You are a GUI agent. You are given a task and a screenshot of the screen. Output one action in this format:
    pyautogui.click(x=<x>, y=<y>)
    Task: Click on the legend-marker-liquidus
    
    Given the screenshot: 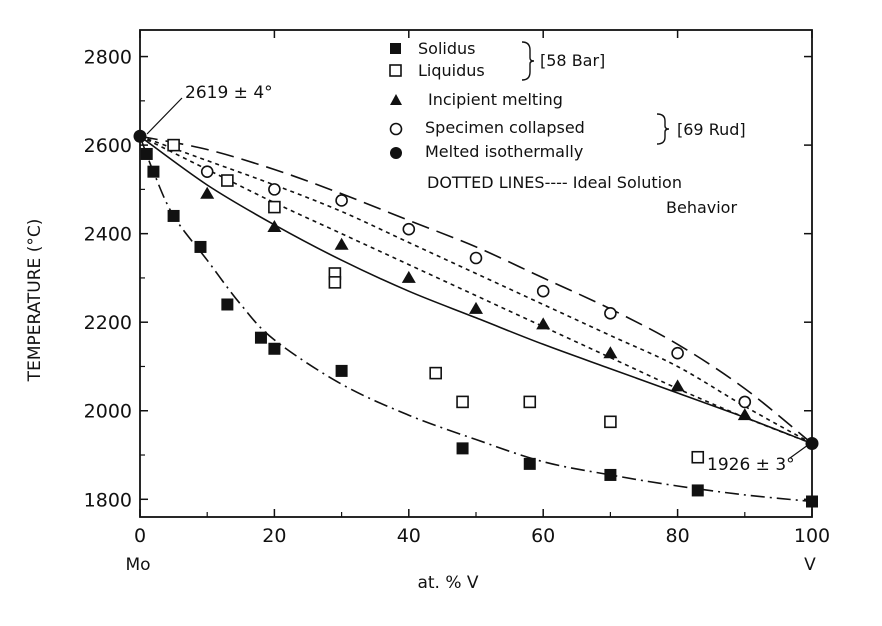 What is the action you would take?
    pyautogui.click(x=395, y=70)
    